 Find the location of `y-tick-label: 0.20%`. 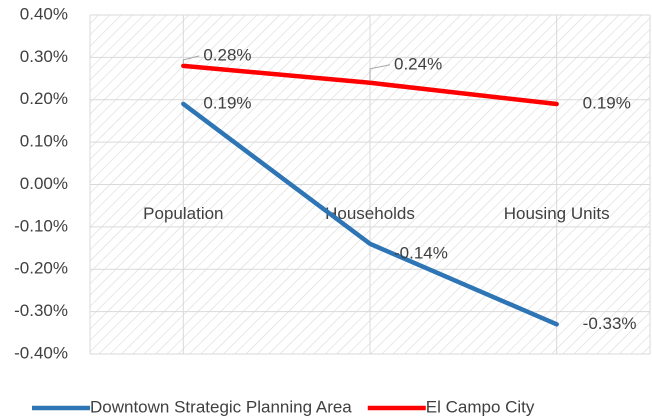

y-tick-label: 0.20% is located at coordinates (44, 98).